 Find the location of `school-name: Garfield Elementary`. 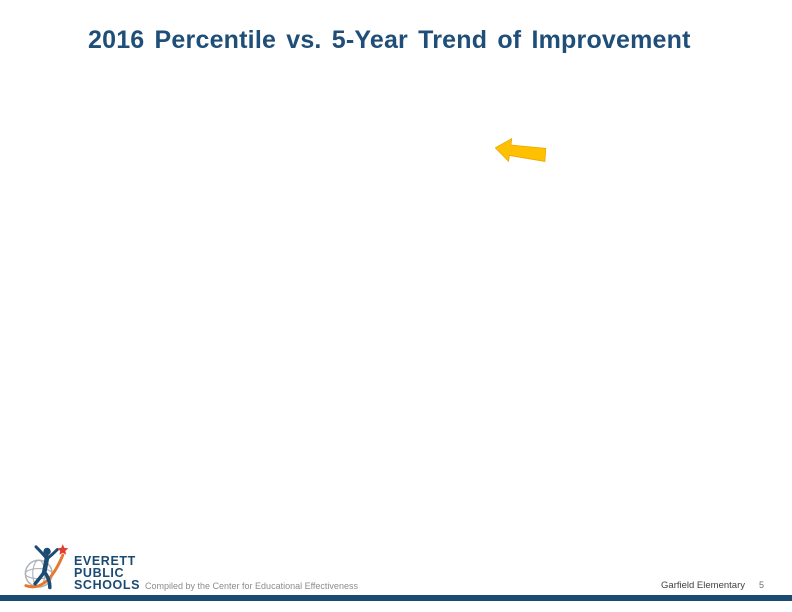

school-name: Garfield Elementary is located at coordinates (703, 585).